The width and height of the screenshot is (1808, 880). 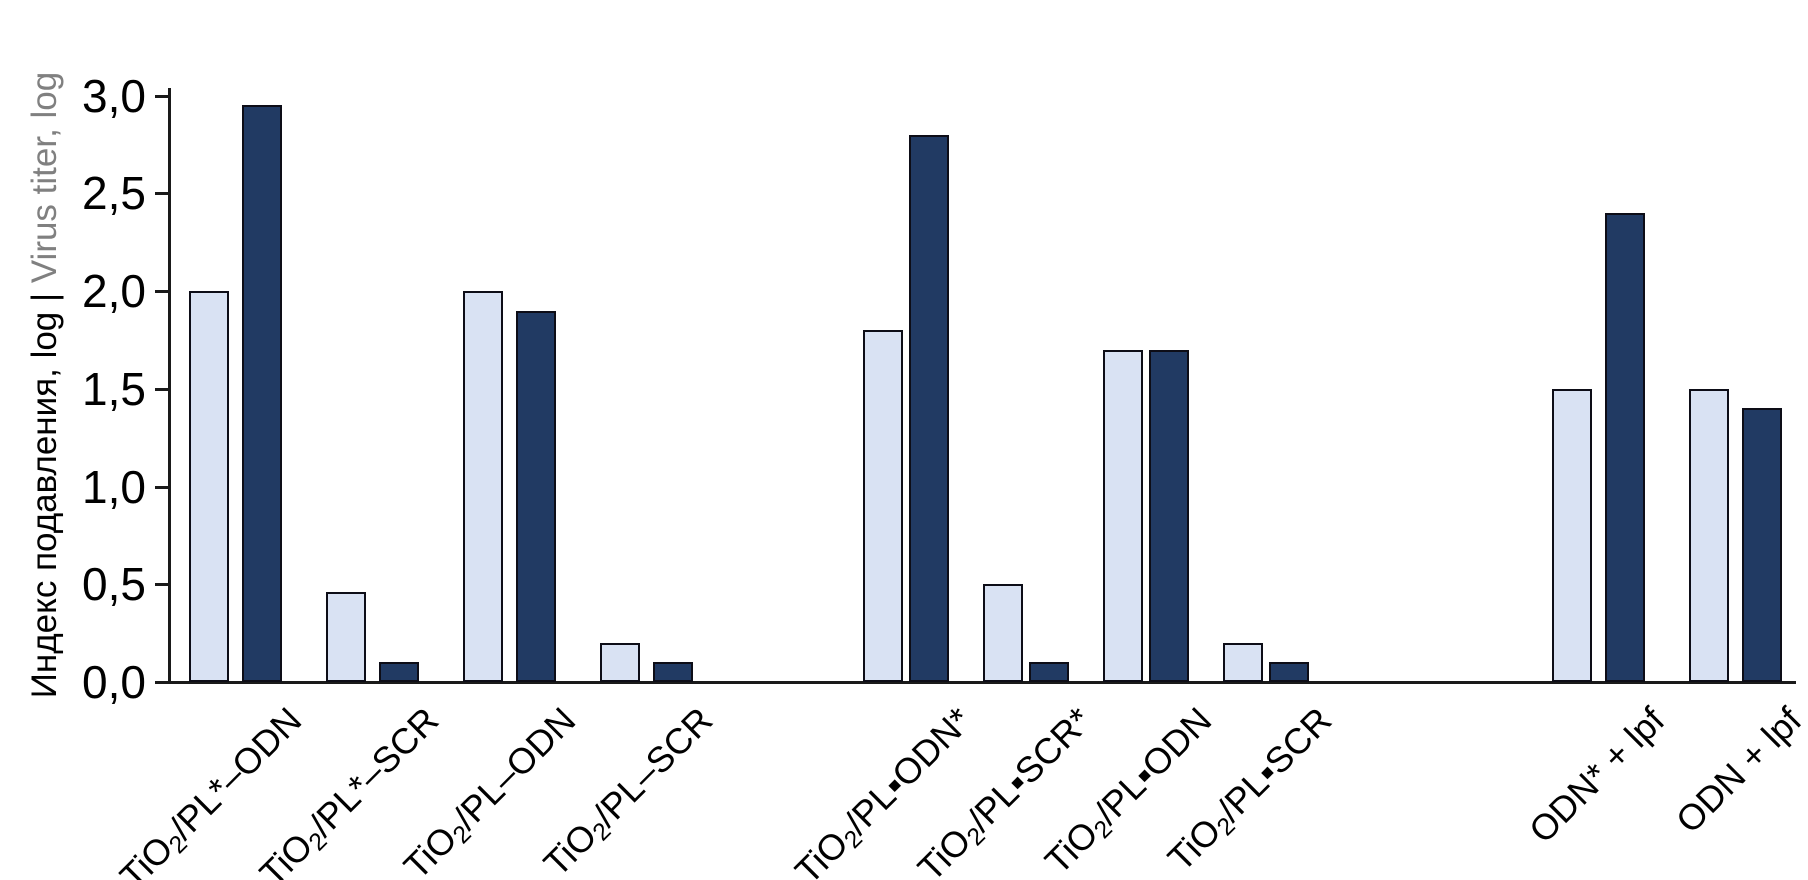 What do you see at coordinates (114, 682) in the screenshot?
I see `y-tick-label: 0,0` at bounding box center [114, 682].